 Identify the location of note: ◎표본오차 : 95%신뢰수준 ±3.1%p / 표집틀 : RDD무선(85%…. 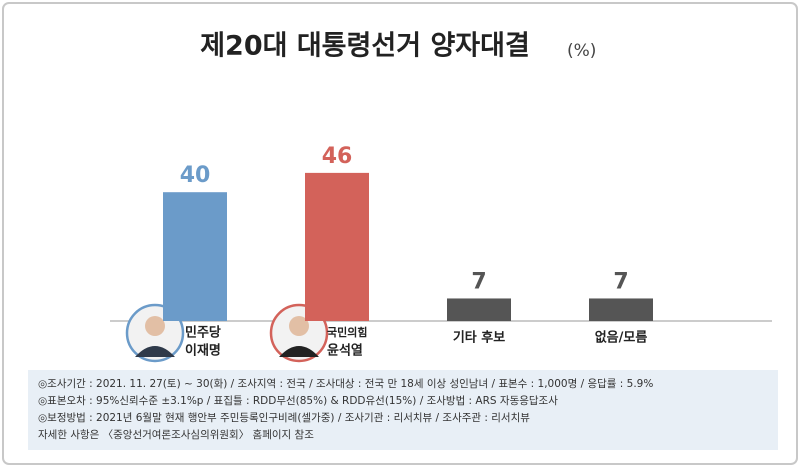
(298, 401).